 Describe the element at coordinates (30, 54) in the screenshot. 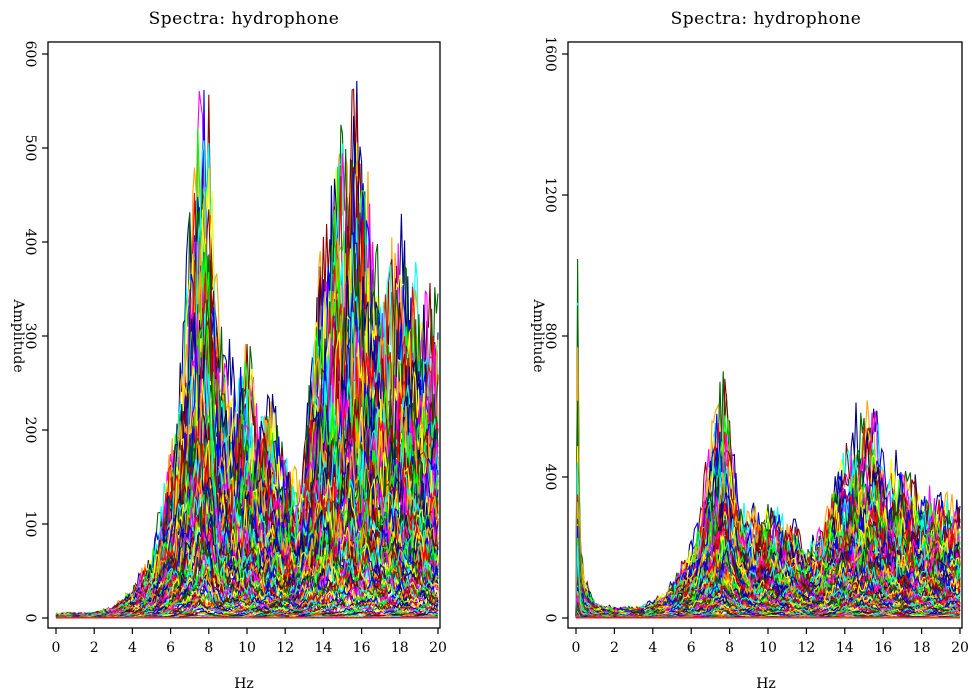

I see `left-y-tick-label: 600` at that location.